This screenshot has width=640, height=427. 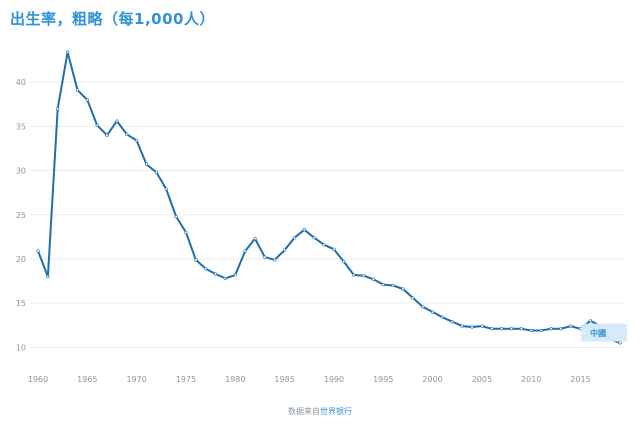 What do you see at coordinates (383, 379) in the screenshot?
I see `x-tick-label: 1995` at bounding box center [383, 379].